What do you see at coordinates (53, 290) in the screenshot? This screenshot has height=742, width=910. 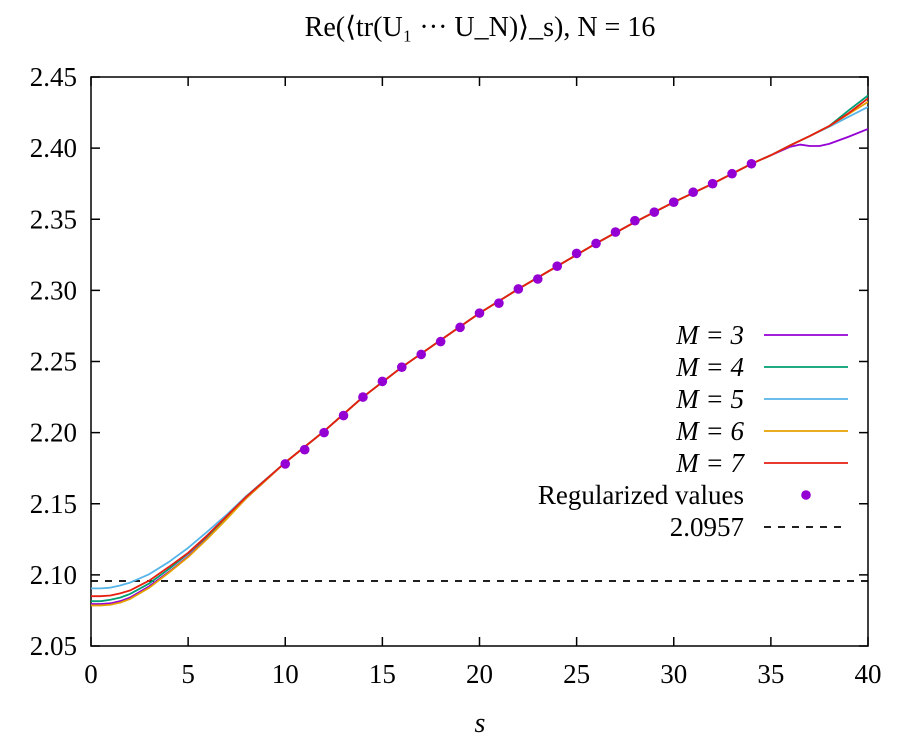 I see `y-tick-label: 2.30` at bounding box center [53, 290].